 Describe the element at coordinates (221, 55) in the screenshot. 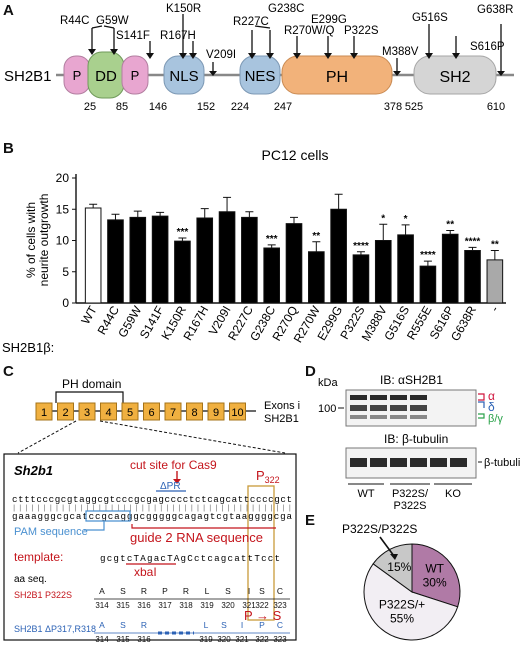

I see `mutation-label: V209I` at that location.